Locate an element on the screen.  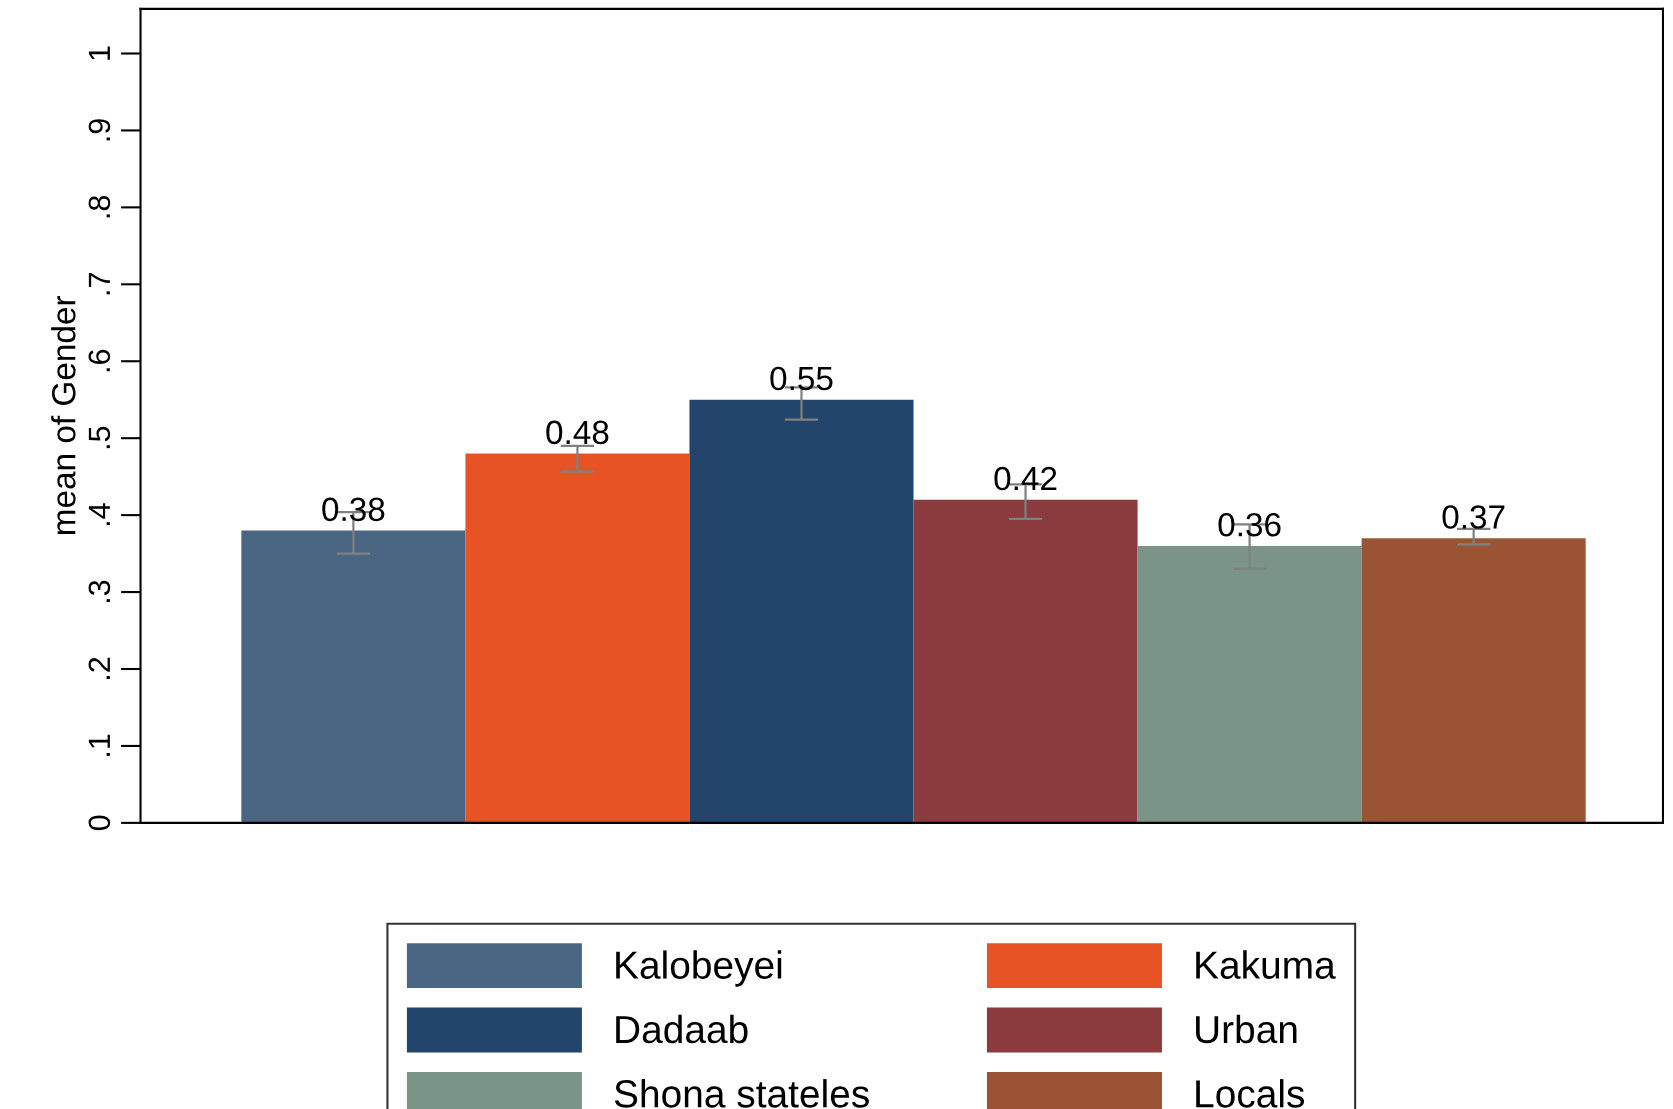
y-tick-label: .3 is located at coordinates (99, 591).